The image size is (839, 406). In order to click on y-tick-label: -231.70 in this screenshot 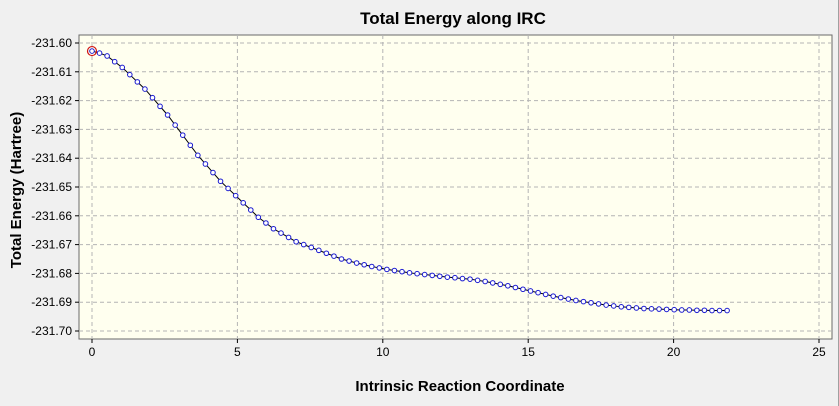, I will do `click(51, 331)`.